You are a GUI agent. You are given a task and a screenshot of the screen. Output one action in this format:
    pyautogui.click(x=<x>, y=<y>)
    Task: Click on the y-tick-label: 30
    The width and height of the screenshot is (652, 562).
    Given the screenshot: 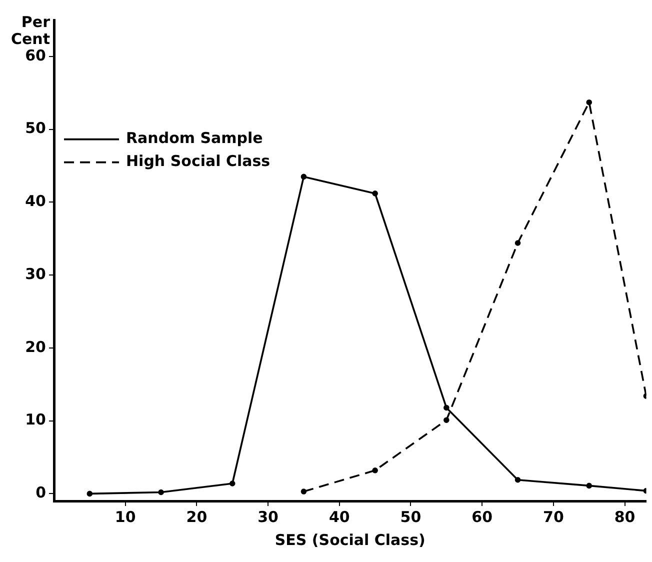 What is the action you would take?
    pyautogui.click(x=35, y=273)
    